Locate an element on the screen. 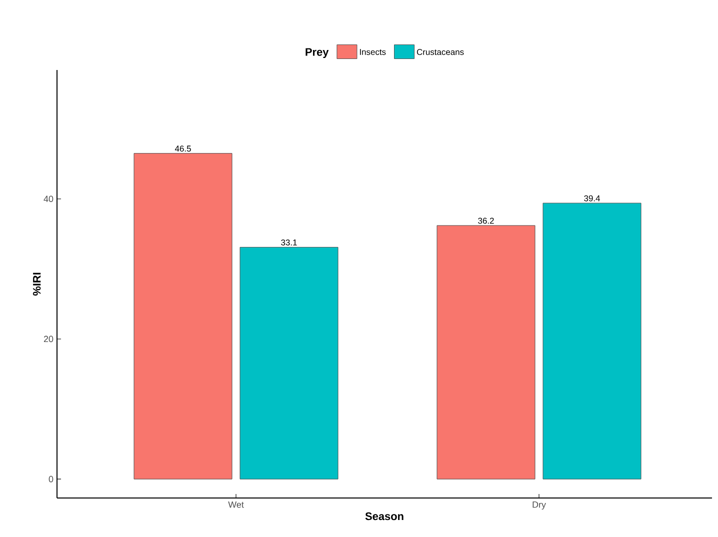 This screenshot has height=537, width=718. y-tick-label: 0 is located at coordinates (51, 479).